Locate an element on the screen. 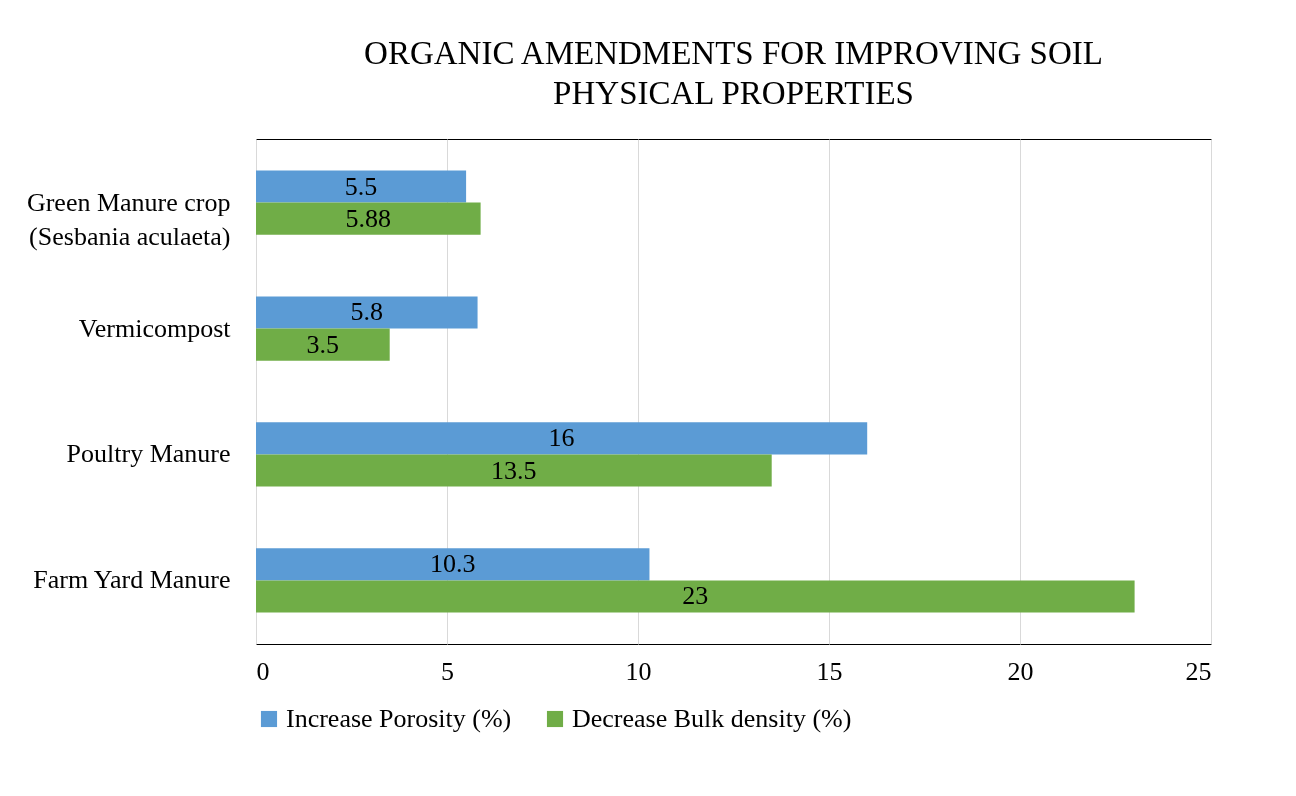 The width and height of the screenshot is (1296, 796). legend-label: Increase Porosity (%) is located at coordinates (399, 718).